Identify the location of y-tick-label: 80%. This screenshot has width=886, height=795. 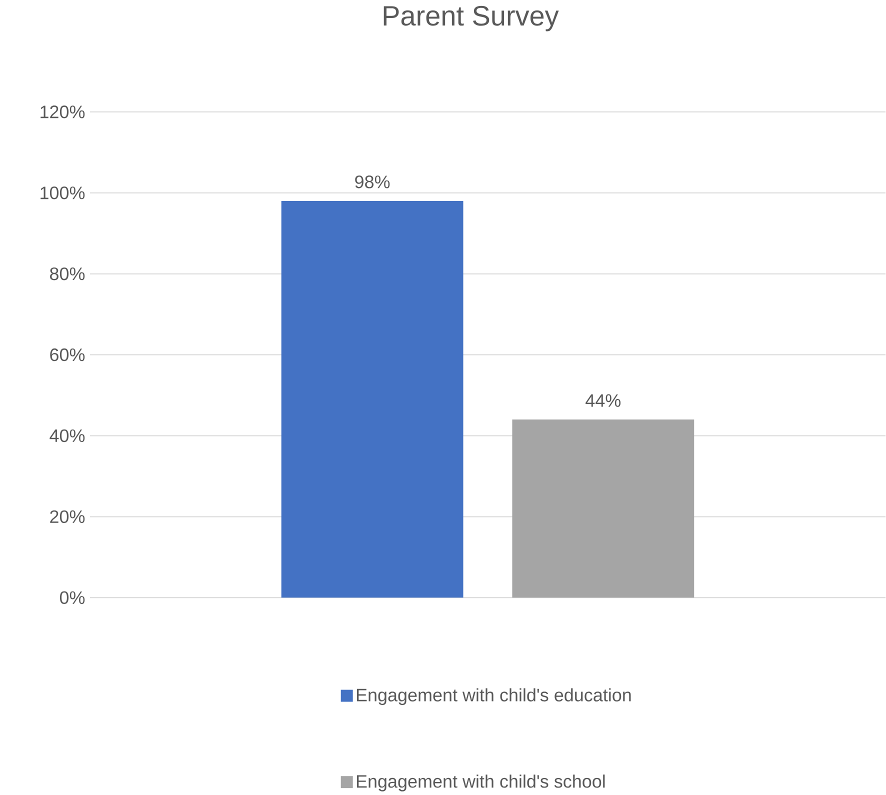
(67, 273).